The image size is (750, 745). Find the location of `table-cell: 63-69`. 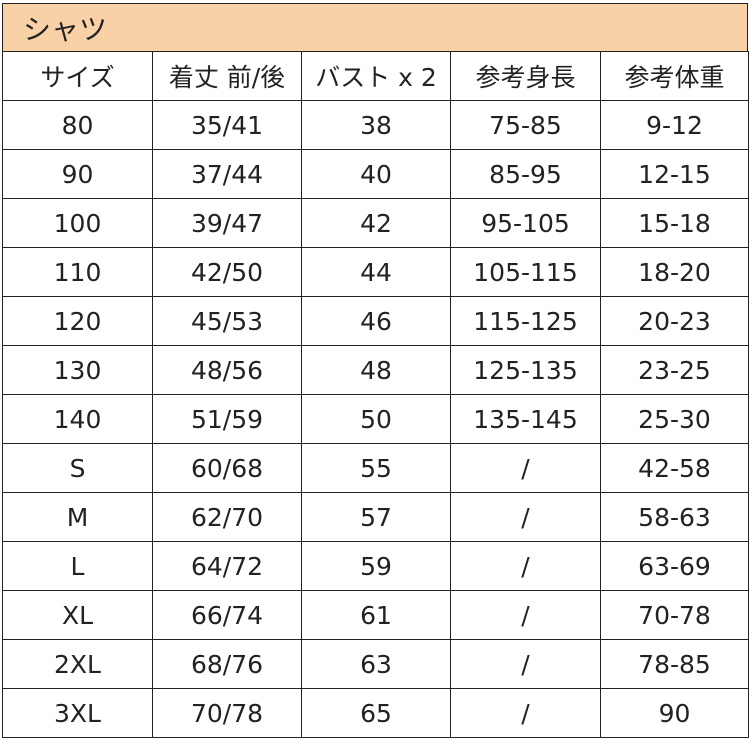

table-cell: 63-69 is located at coordinates (674, 566).